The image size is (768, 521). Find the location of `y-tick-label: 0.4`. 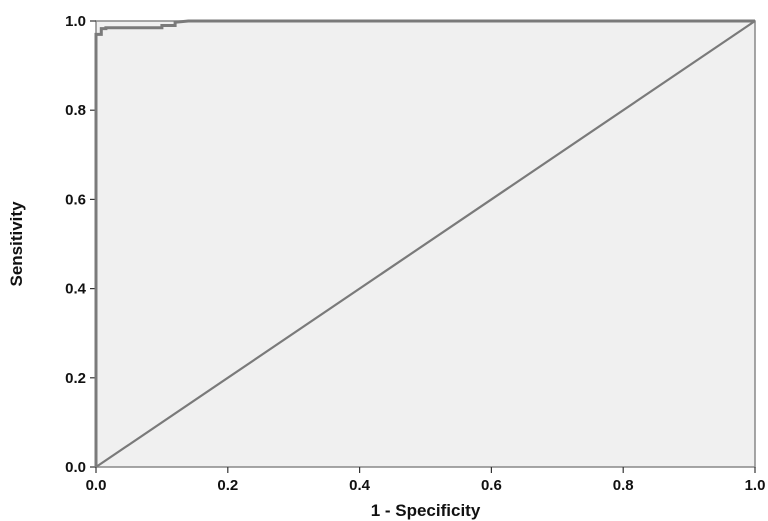

y-tick-label: 0.4 is located at coordinates (76, 289).